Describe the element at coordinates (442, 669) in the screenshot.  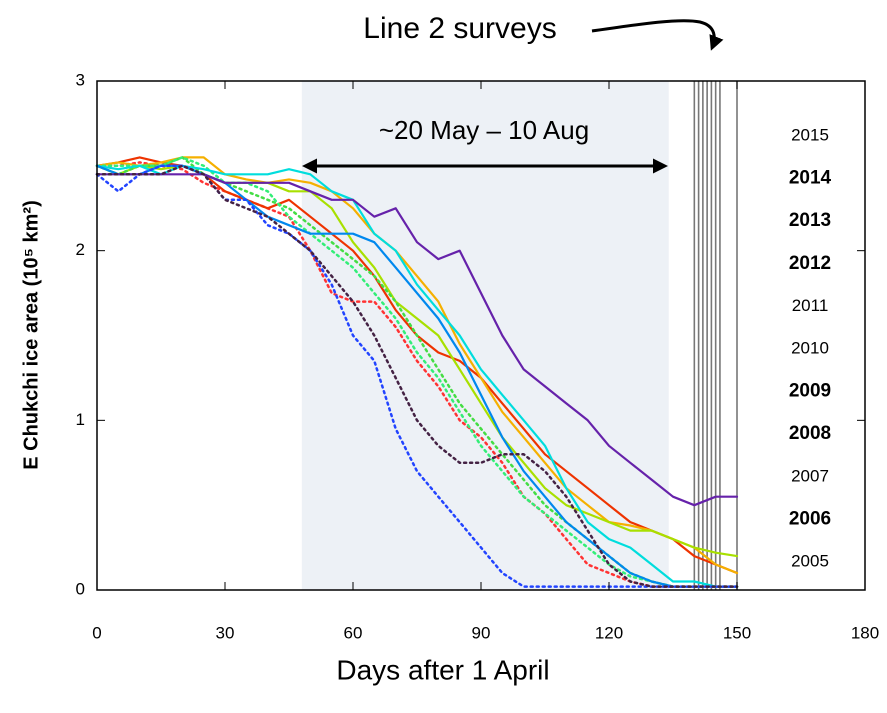
I see `x-axis-label: Days after 1 April` at that location.